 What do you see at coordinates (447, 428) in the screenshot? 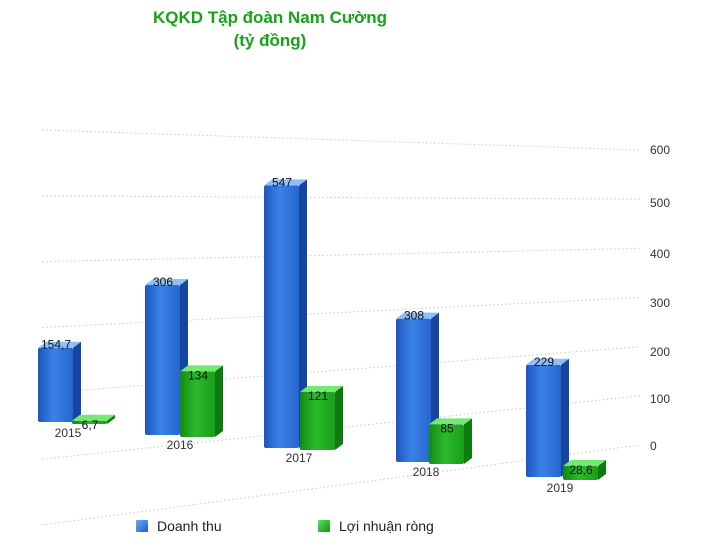
I see `data-label-loi-nhuan: 85` at bounding box center [447, 428].